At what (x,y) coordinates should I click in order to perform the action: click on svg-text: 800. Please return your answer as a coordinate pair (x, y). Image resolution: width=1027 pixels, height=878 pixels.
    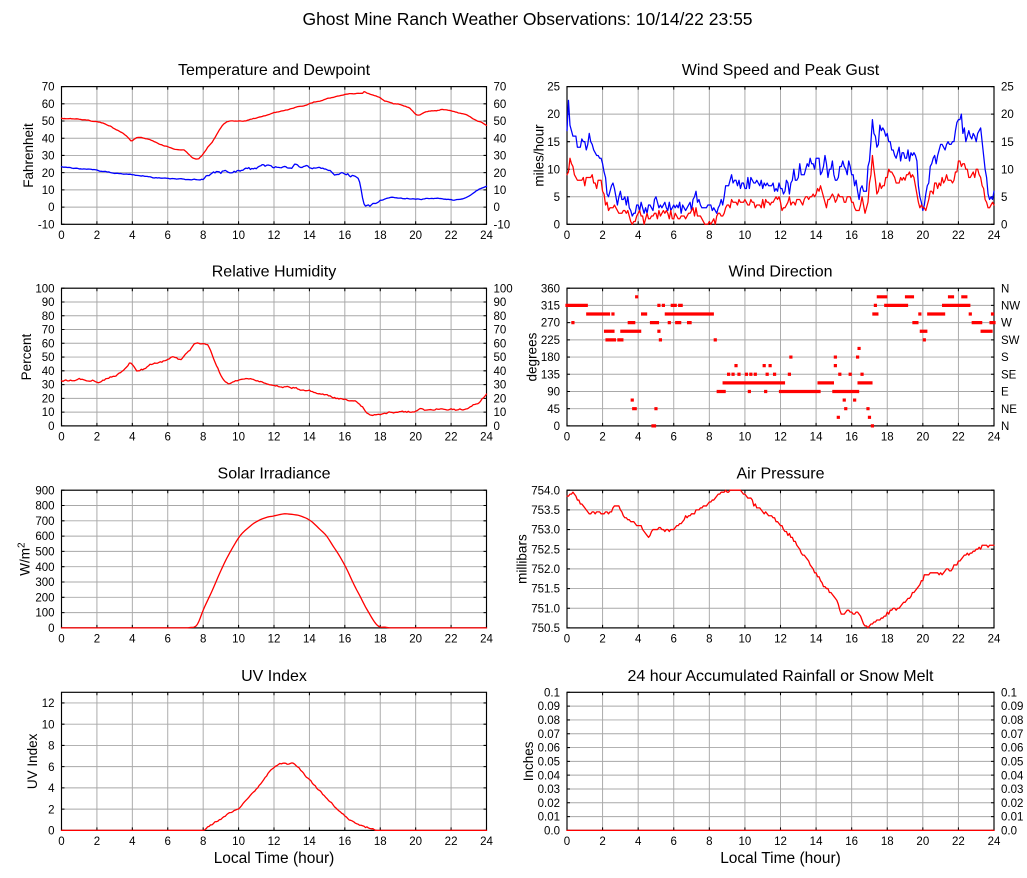
    Looking at the image, I should click on (44, 507).